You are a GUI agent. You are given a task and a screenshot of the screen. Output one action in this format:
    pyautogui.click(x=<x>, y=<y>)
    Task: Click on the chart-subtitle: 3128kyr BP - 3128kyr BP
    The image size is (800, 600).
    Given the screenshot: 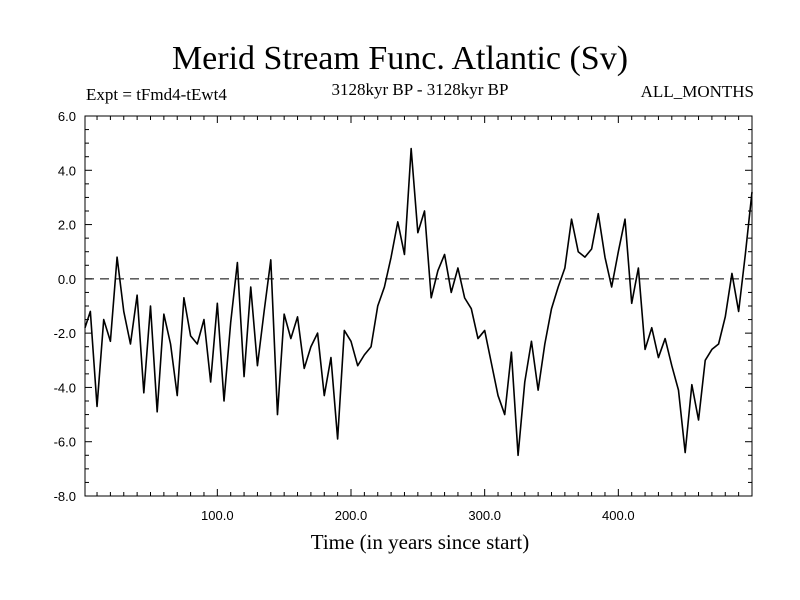 What is the action you would take?
    pyautogui.click(x=420, y=89)
    